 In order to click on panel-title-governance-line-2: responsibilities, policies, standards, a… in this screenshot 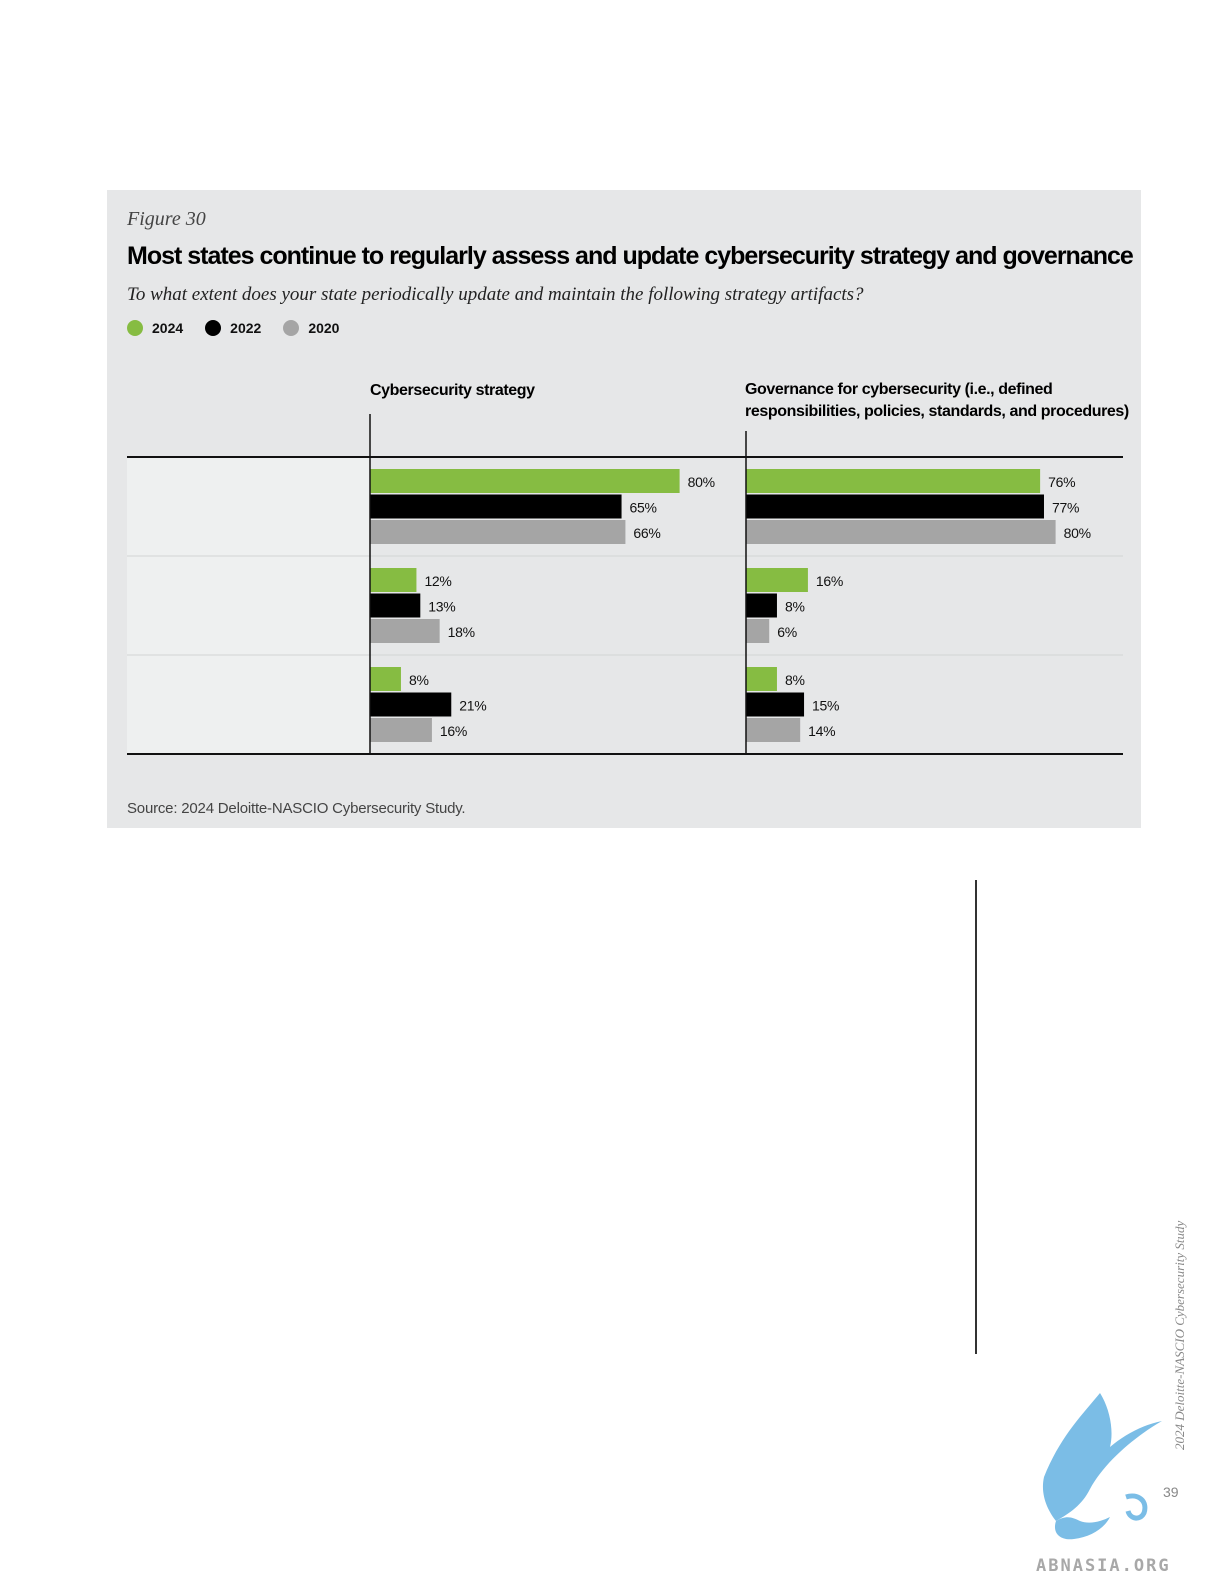, I will do `click(937, 411)`.